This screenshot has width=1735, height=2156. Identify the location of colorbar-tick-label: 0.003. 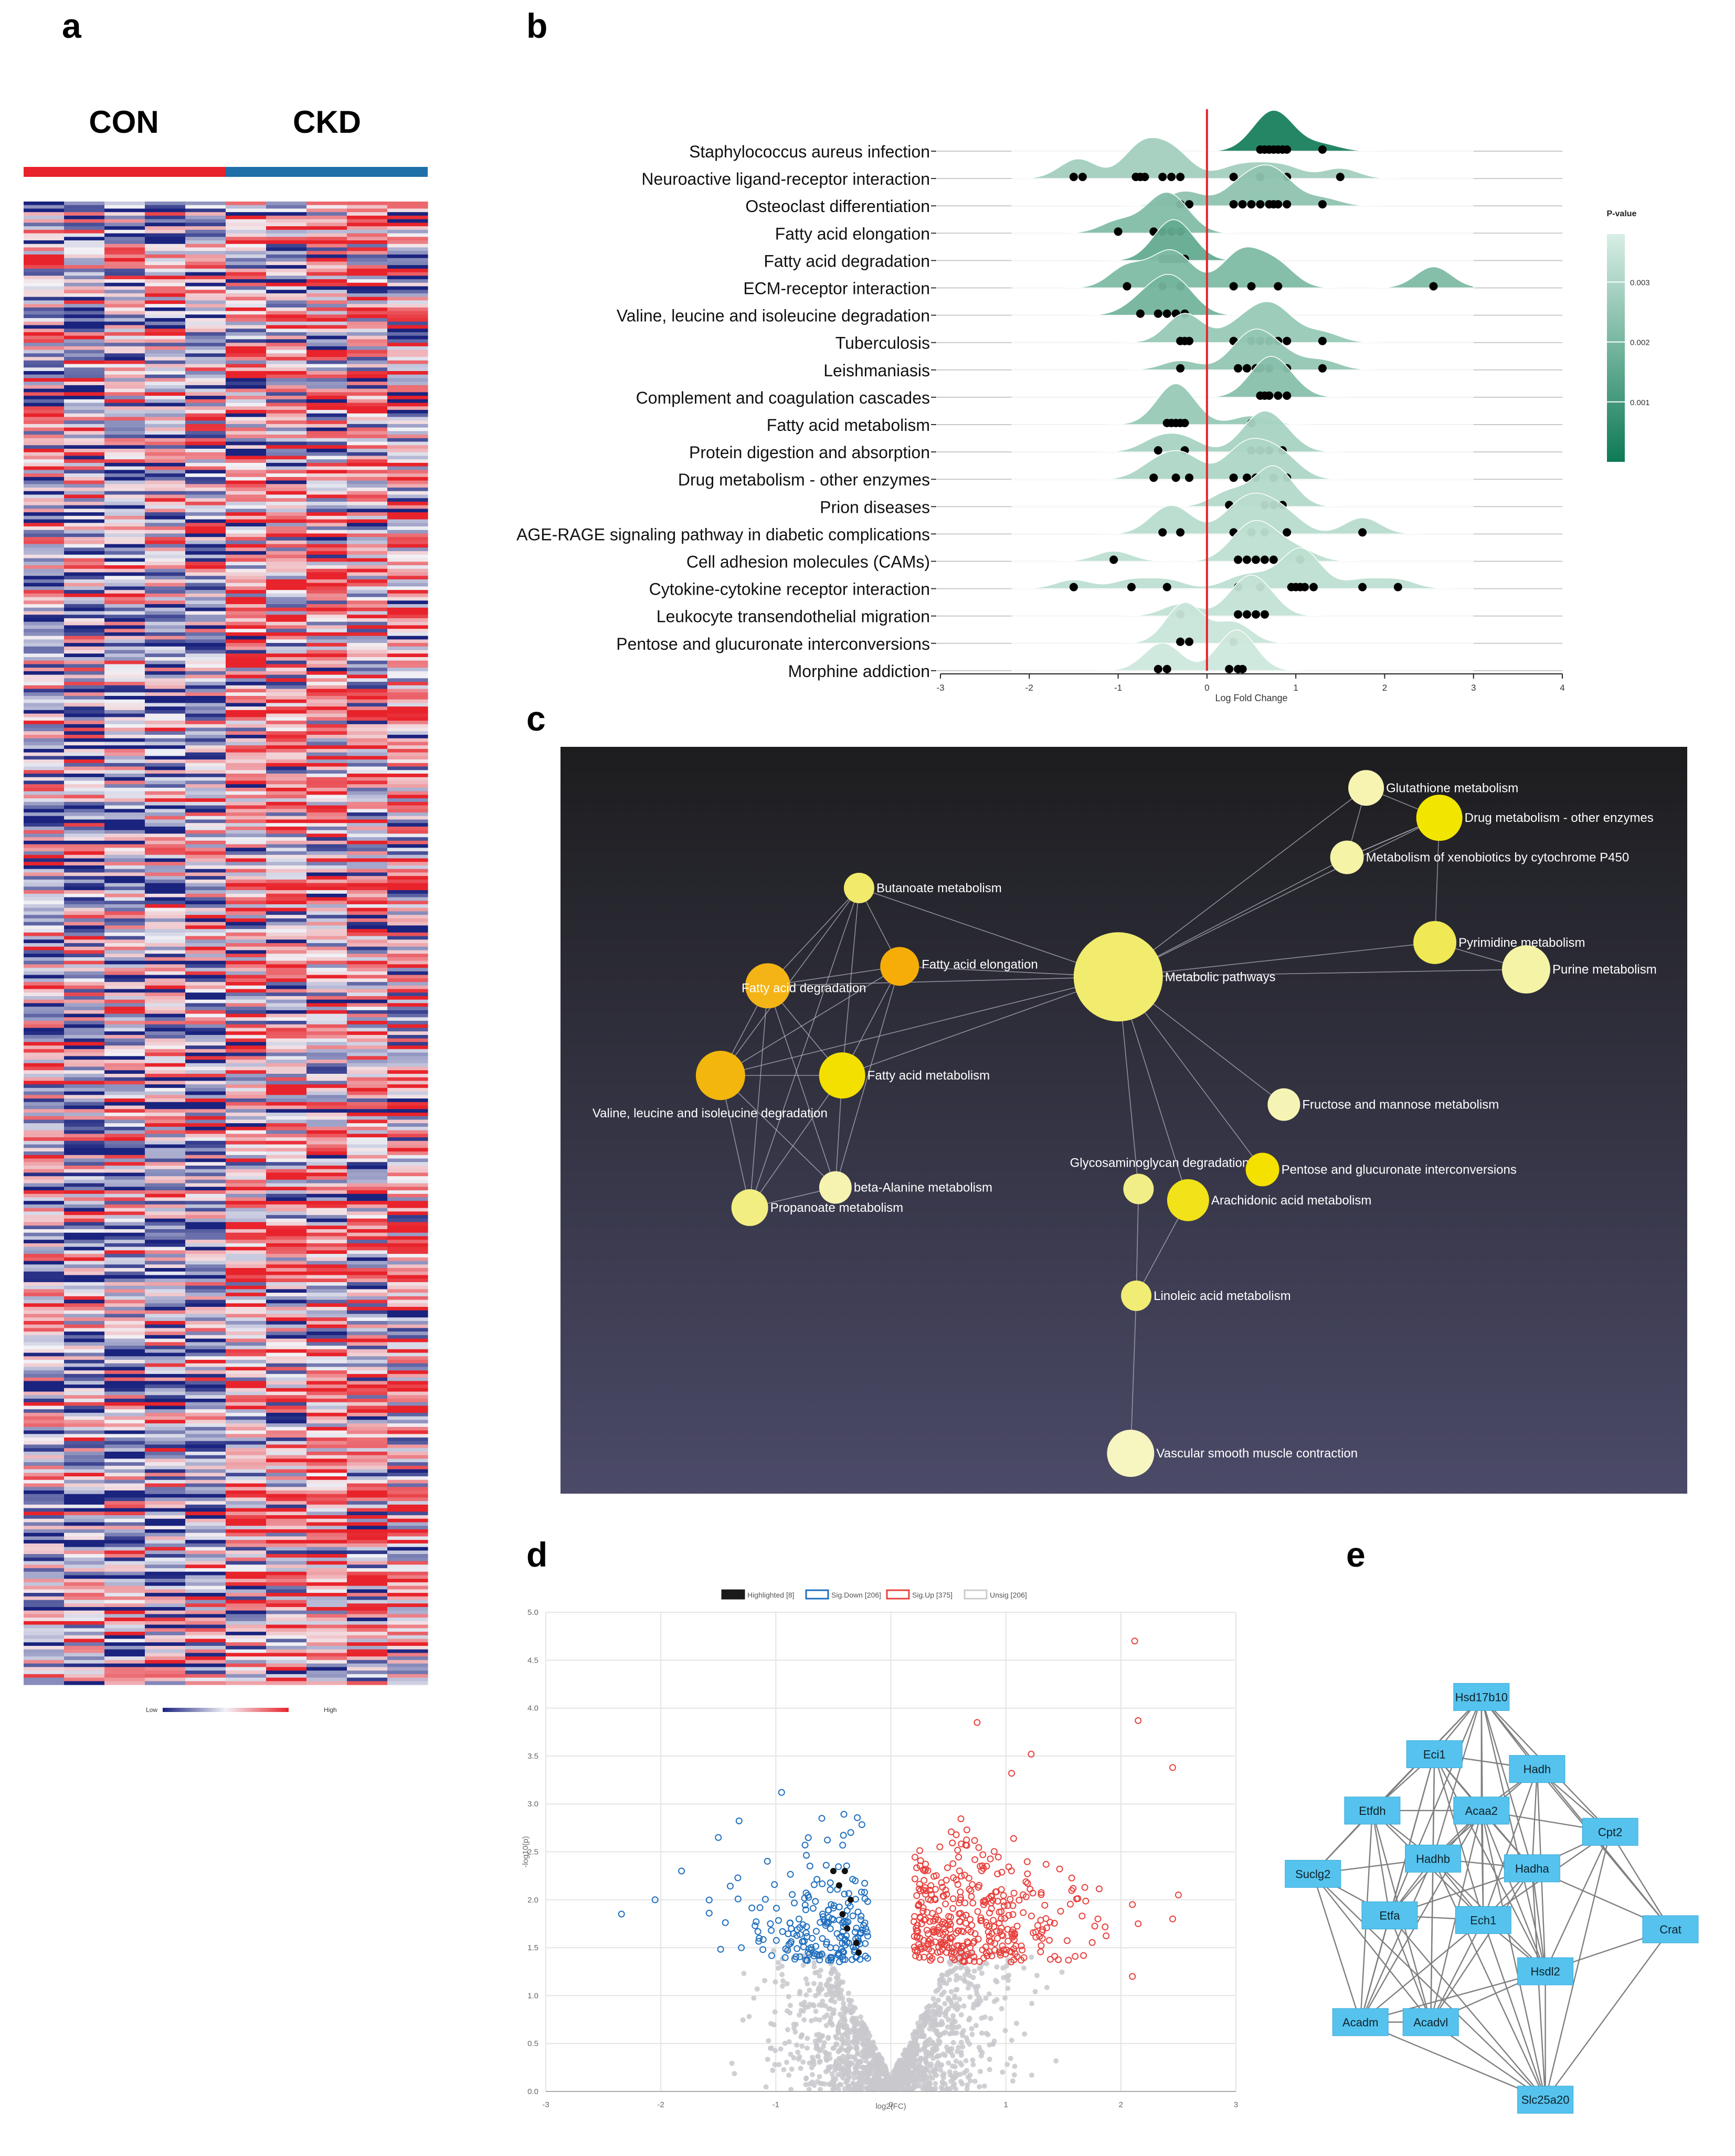
(1640, 282).